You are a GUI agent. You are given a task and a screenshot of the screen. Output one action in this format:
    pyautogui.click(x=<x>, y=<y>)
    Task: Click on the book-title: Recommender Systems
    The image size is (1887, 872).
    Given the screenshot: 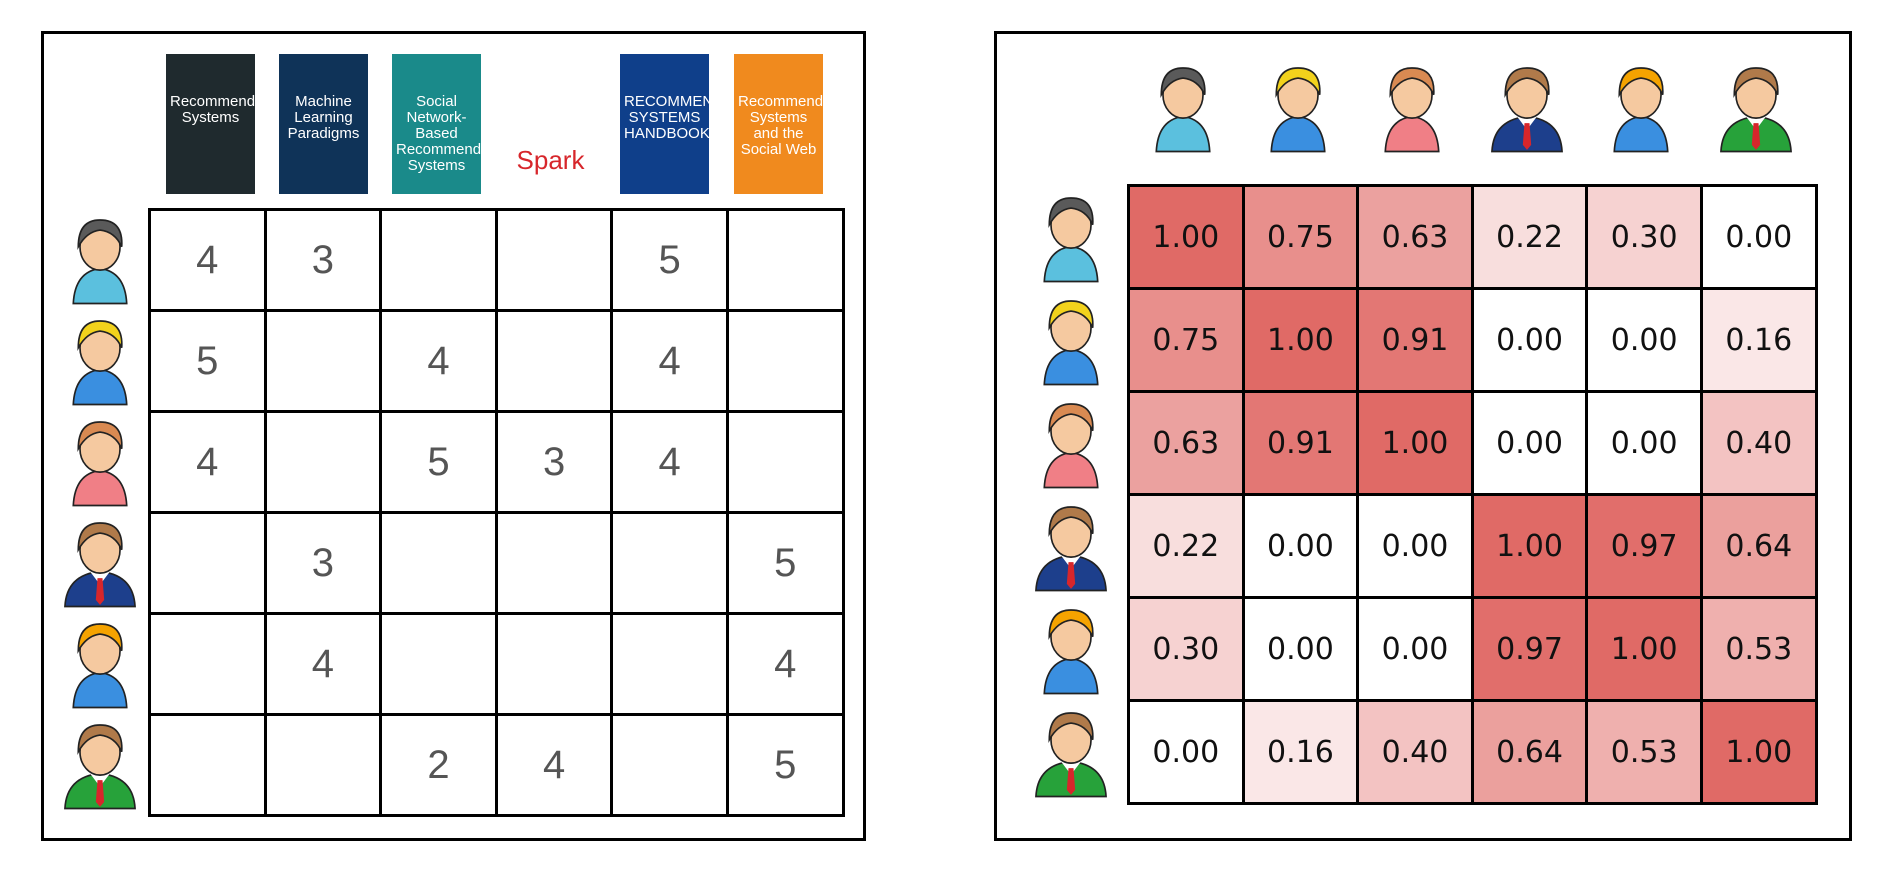 What is the action you would take?
    pyautogui.click(x=212, y=109)
    